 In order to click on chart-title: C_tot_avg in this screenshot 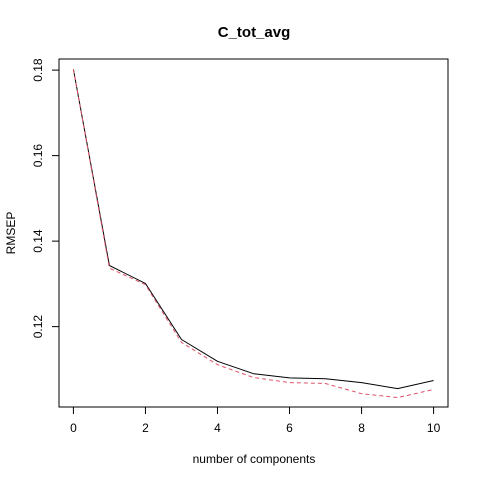, I will do `click(254, 32)`.